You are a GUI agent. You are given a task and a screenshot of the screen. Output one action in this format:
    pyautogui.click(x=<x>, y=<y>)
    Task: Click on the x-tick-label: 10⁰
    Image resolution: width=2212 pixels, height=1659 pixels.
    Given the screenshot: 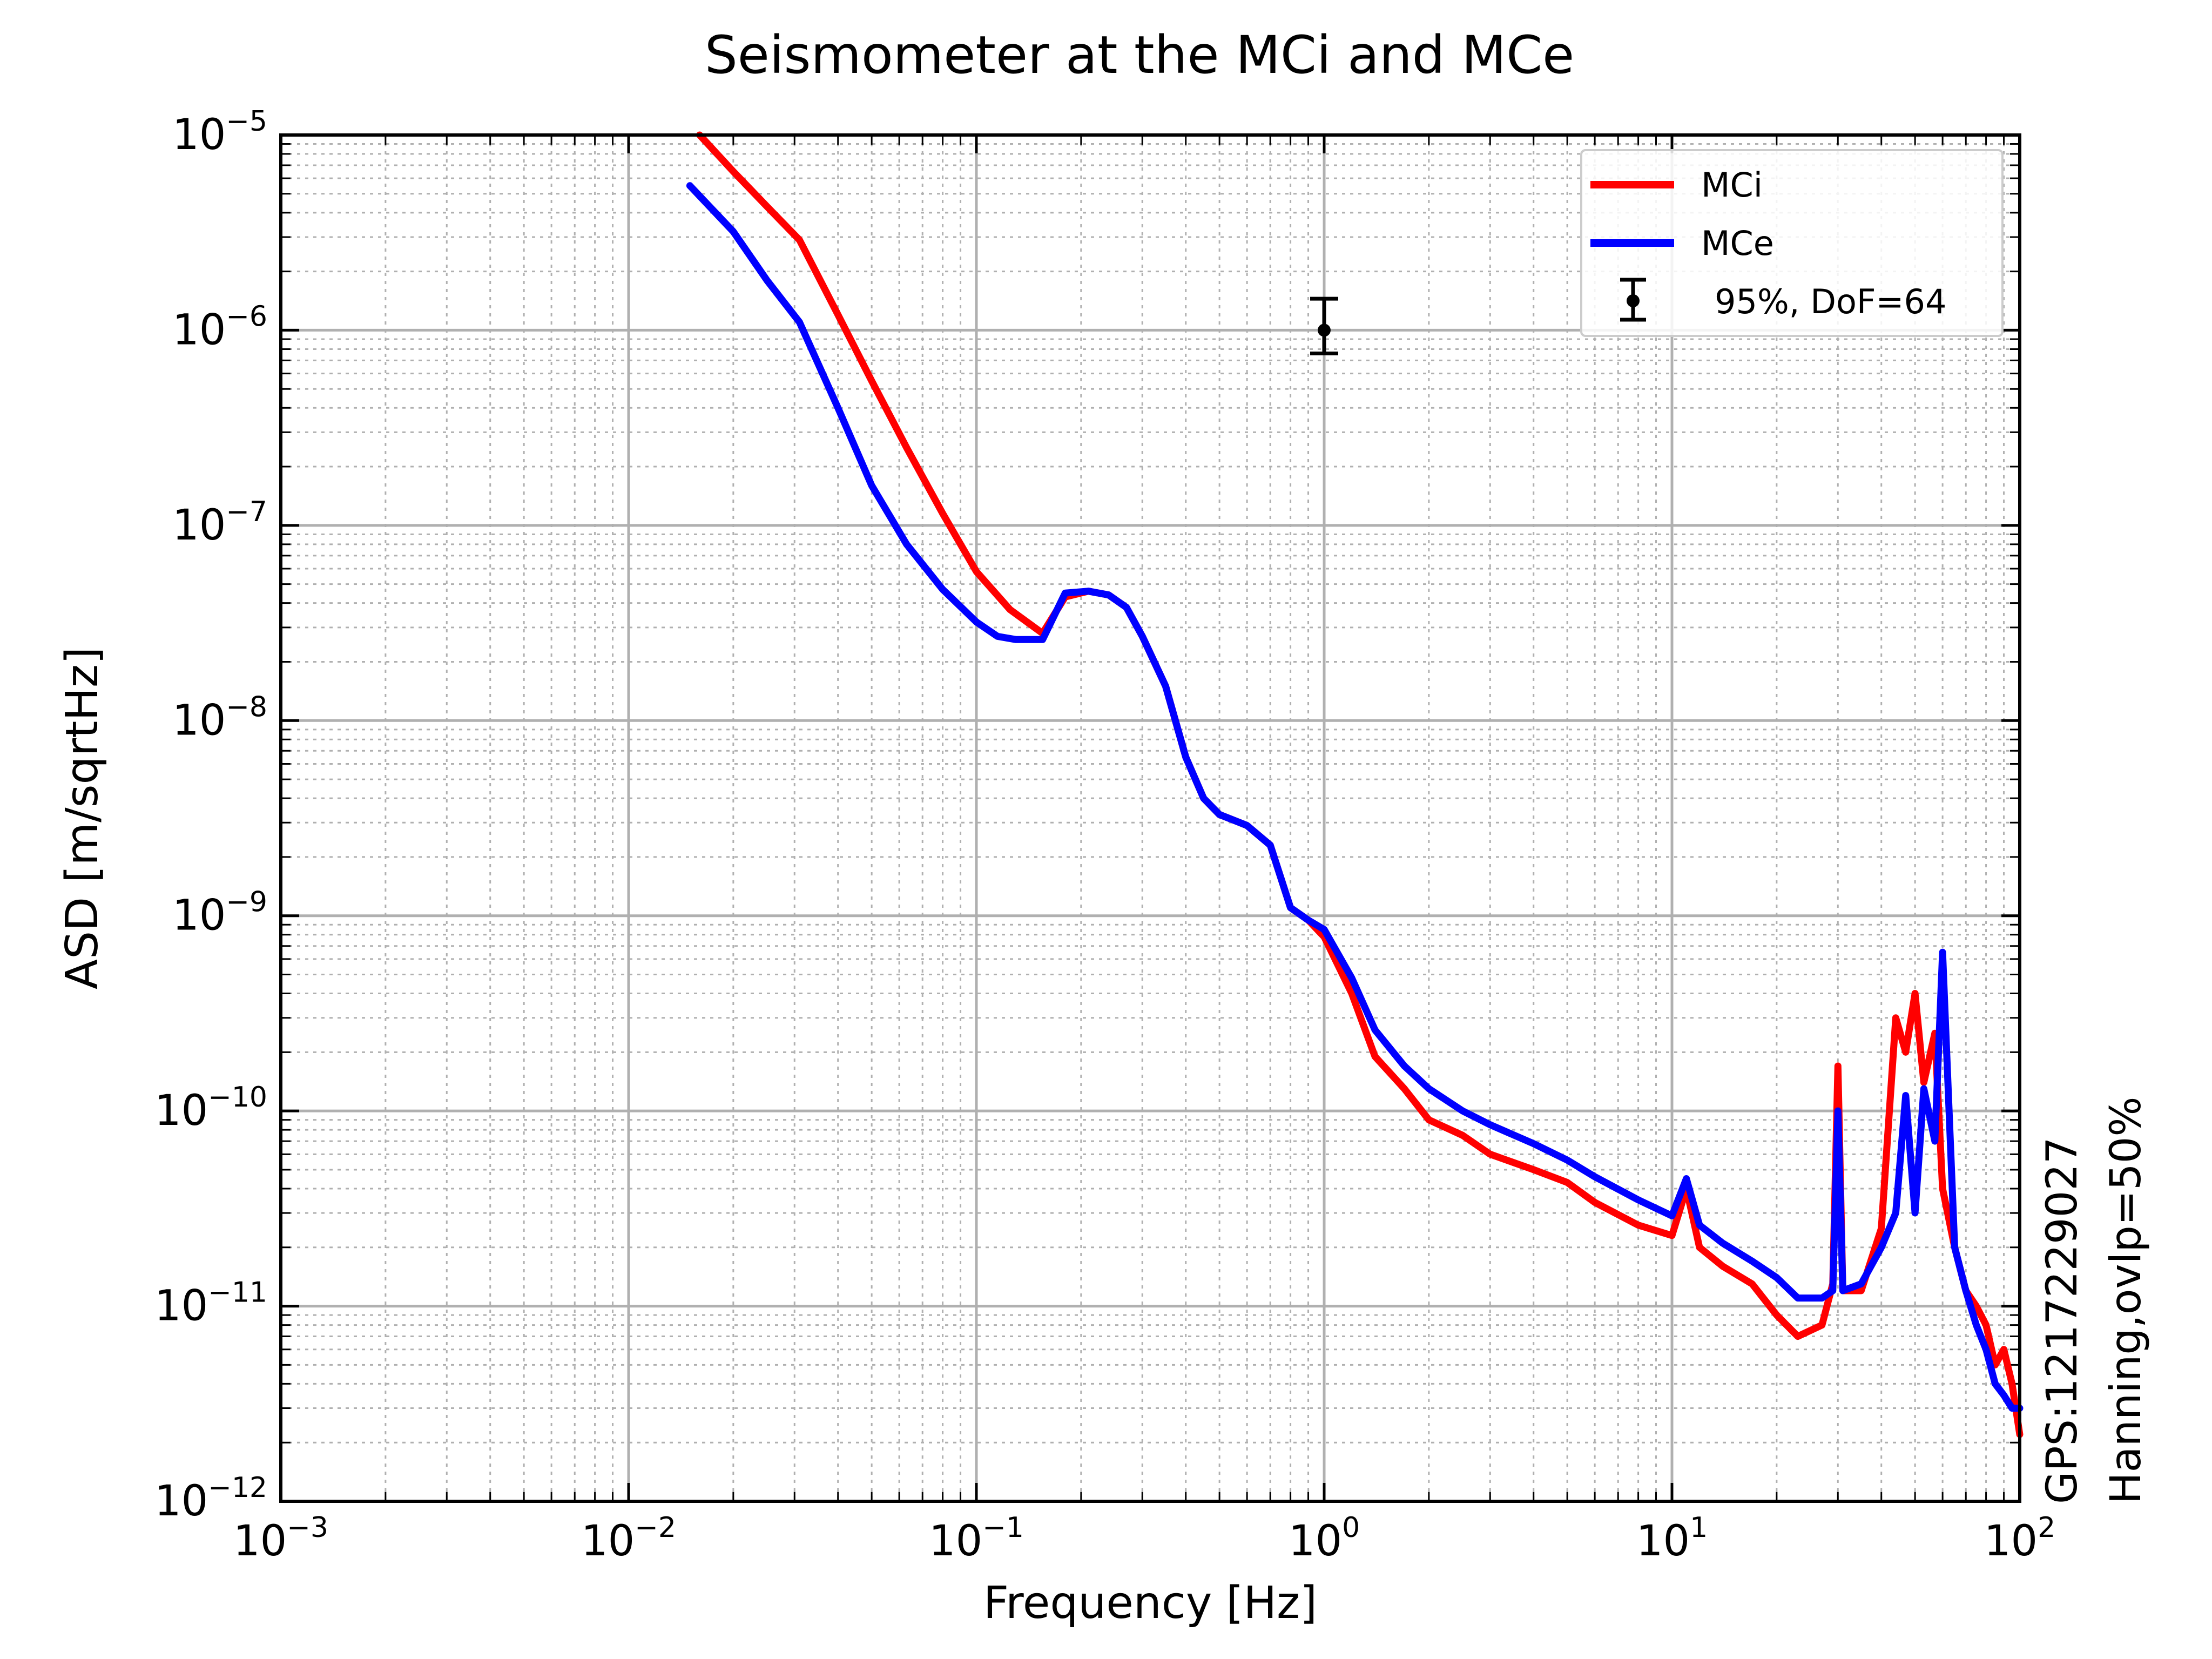 What is the action you would take?
    pyautogui.click(x=1324, y=1539)
    